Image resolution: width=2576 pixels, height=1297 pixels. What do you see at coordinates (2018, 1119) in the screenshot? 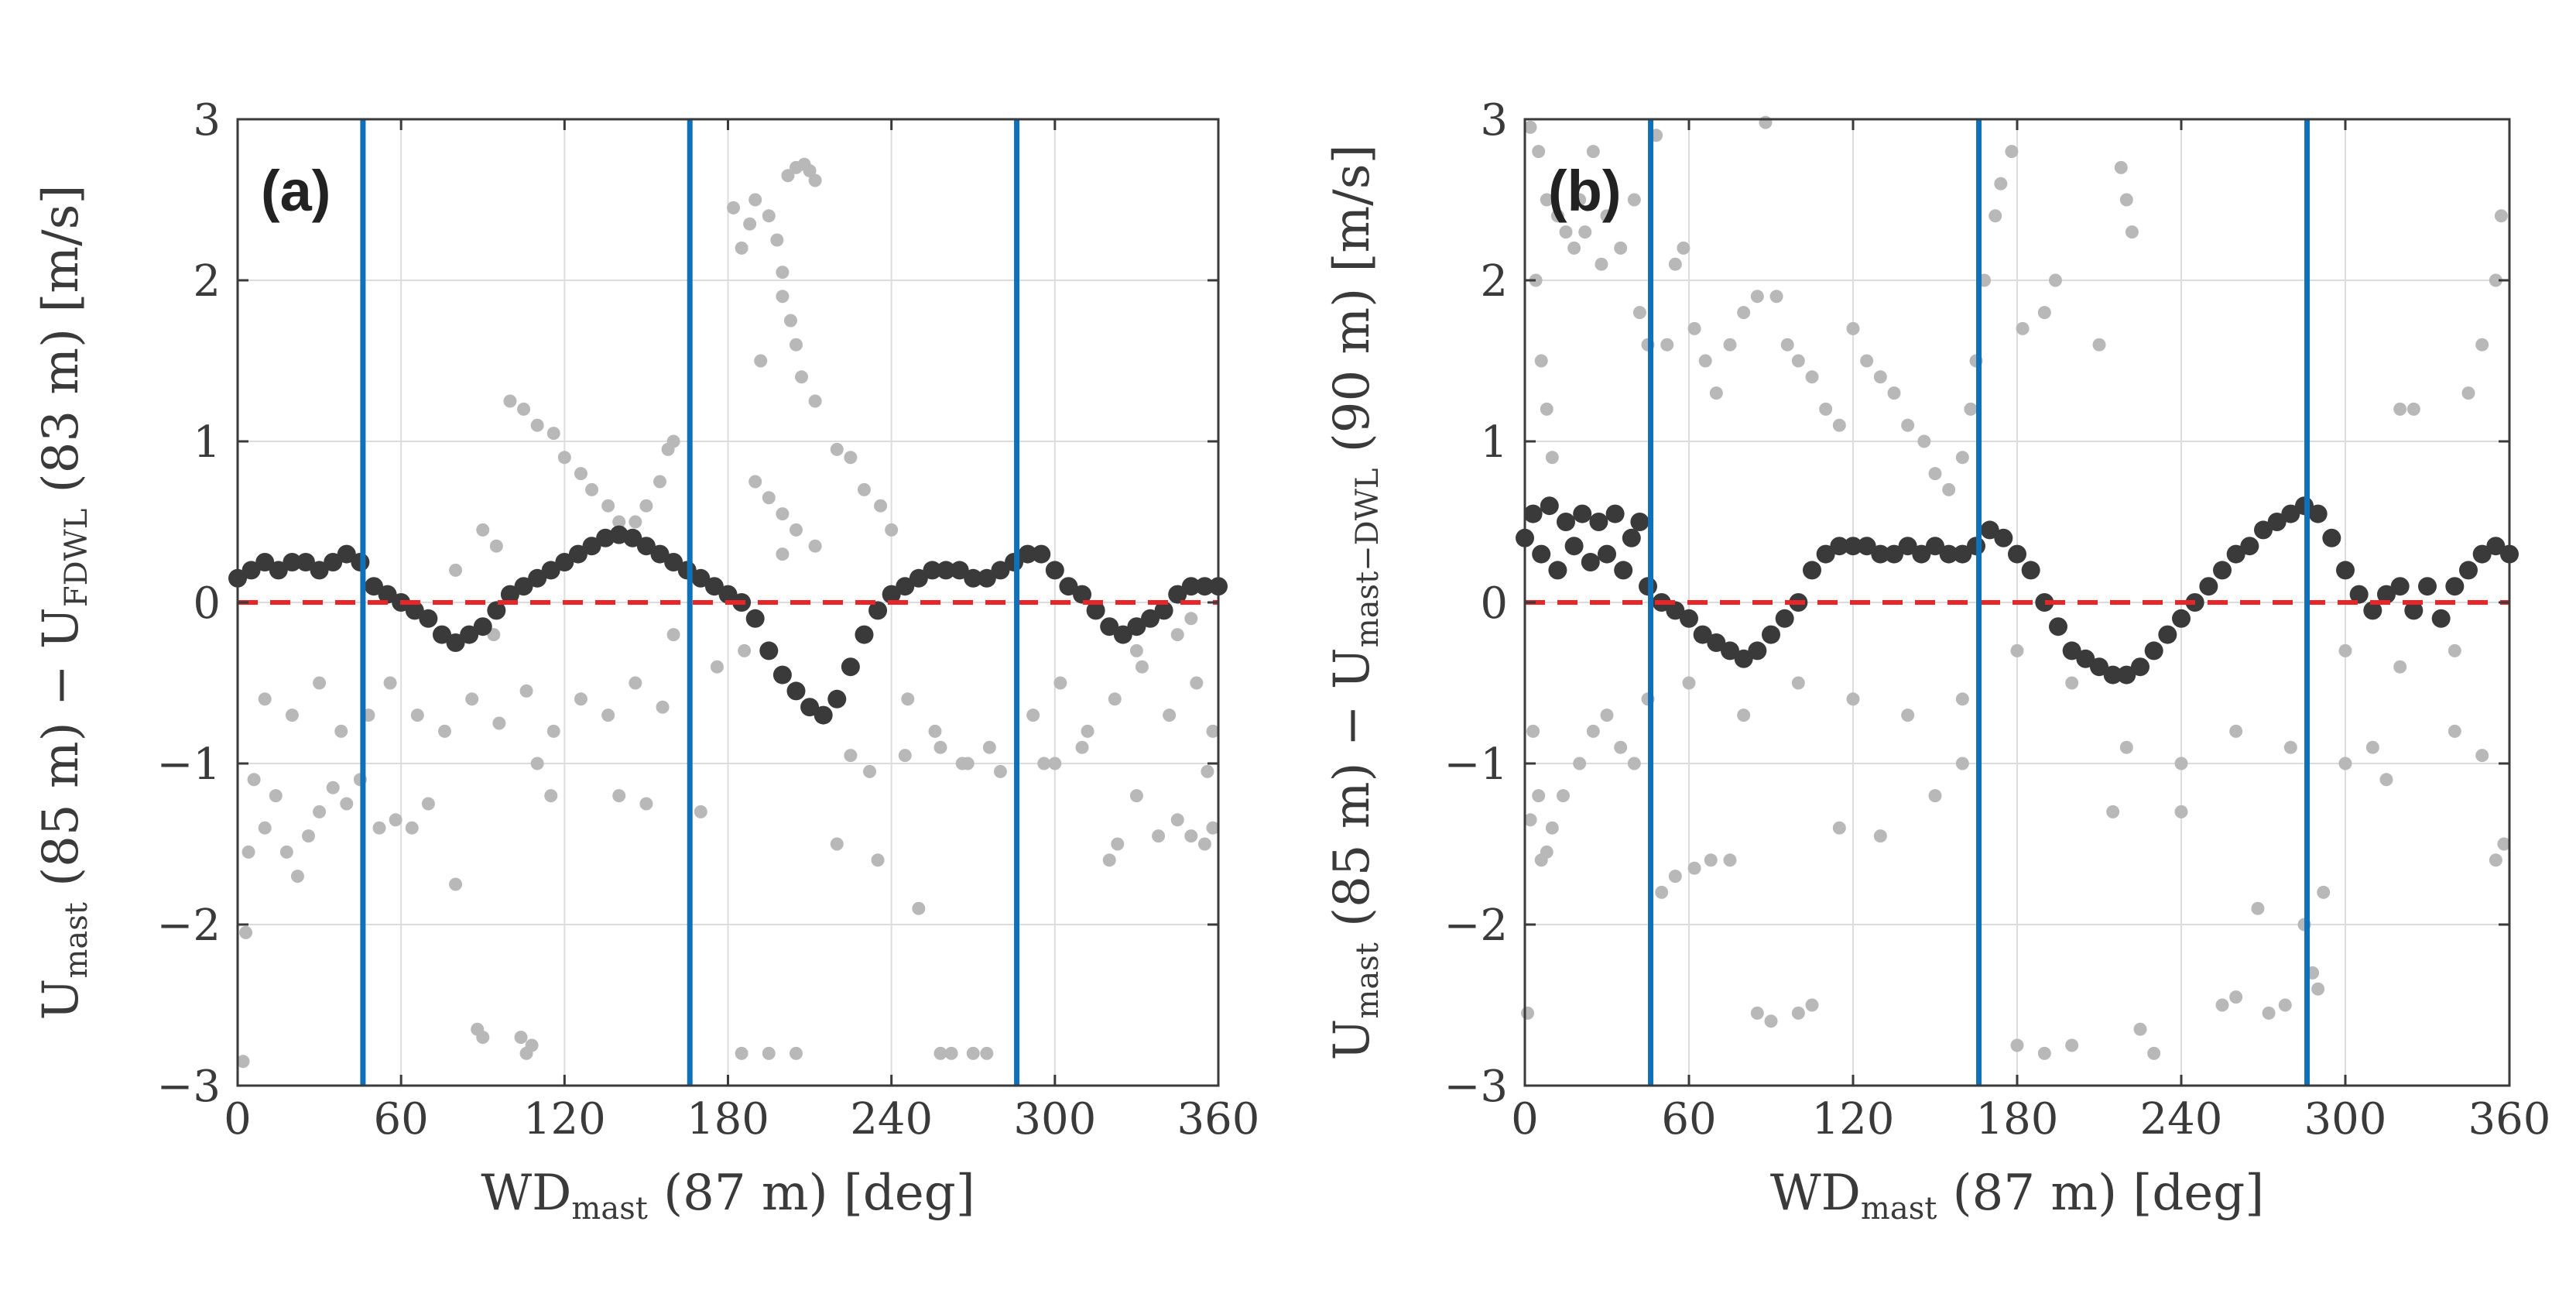
I see `x-tick-label: 180` at bounding box center [2018, 1119].